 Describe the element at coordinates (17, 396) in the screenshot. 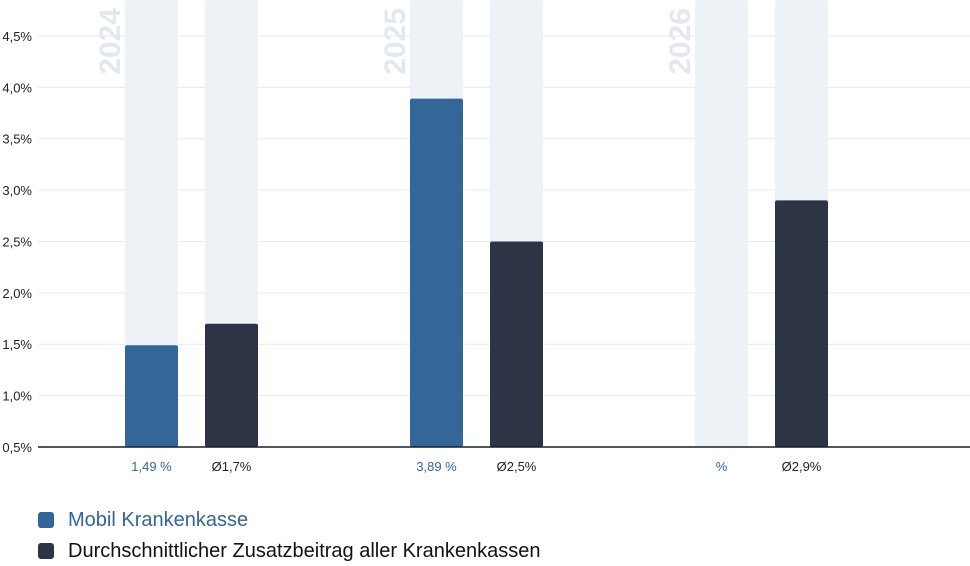

I see `y-tick-label: 1,0%` at that location.